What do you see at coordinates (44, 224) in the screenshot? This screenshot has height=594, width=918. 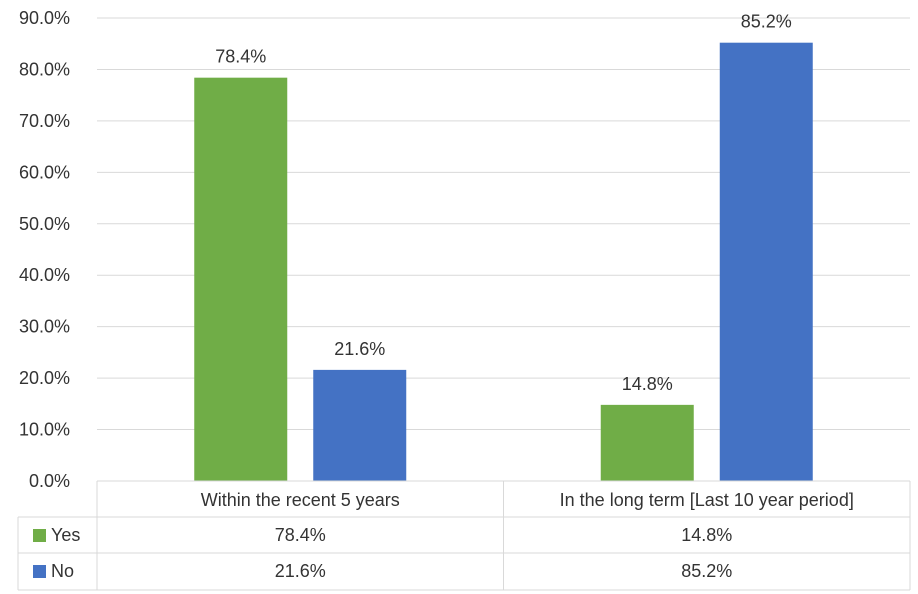 I see `y-tick-label: 50.0%` at bounding box center [44, 224].